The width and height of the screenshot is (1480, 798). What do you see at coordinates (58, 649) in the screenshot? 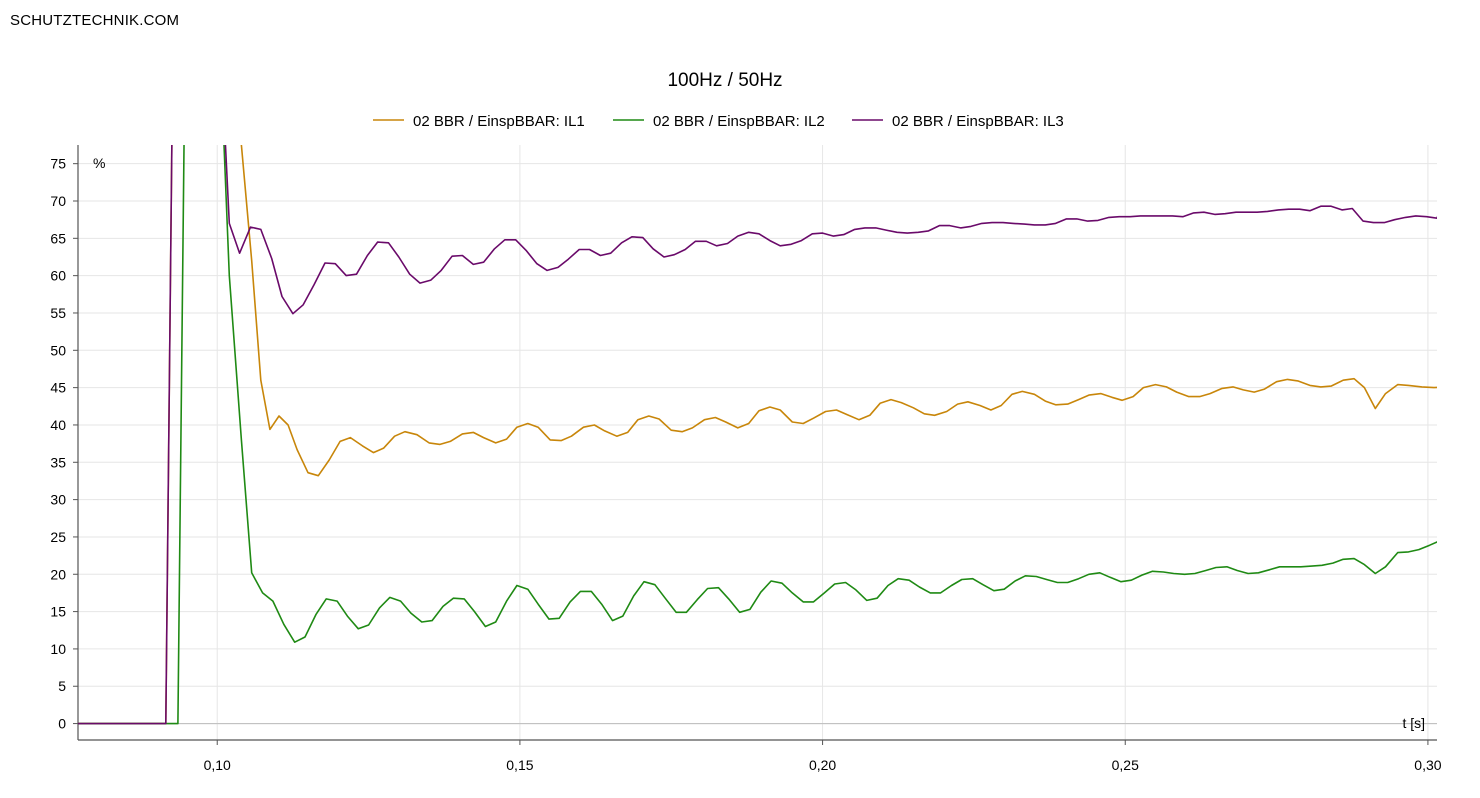
I see `y-tick-label: 10` at bounding box center [58, 649].